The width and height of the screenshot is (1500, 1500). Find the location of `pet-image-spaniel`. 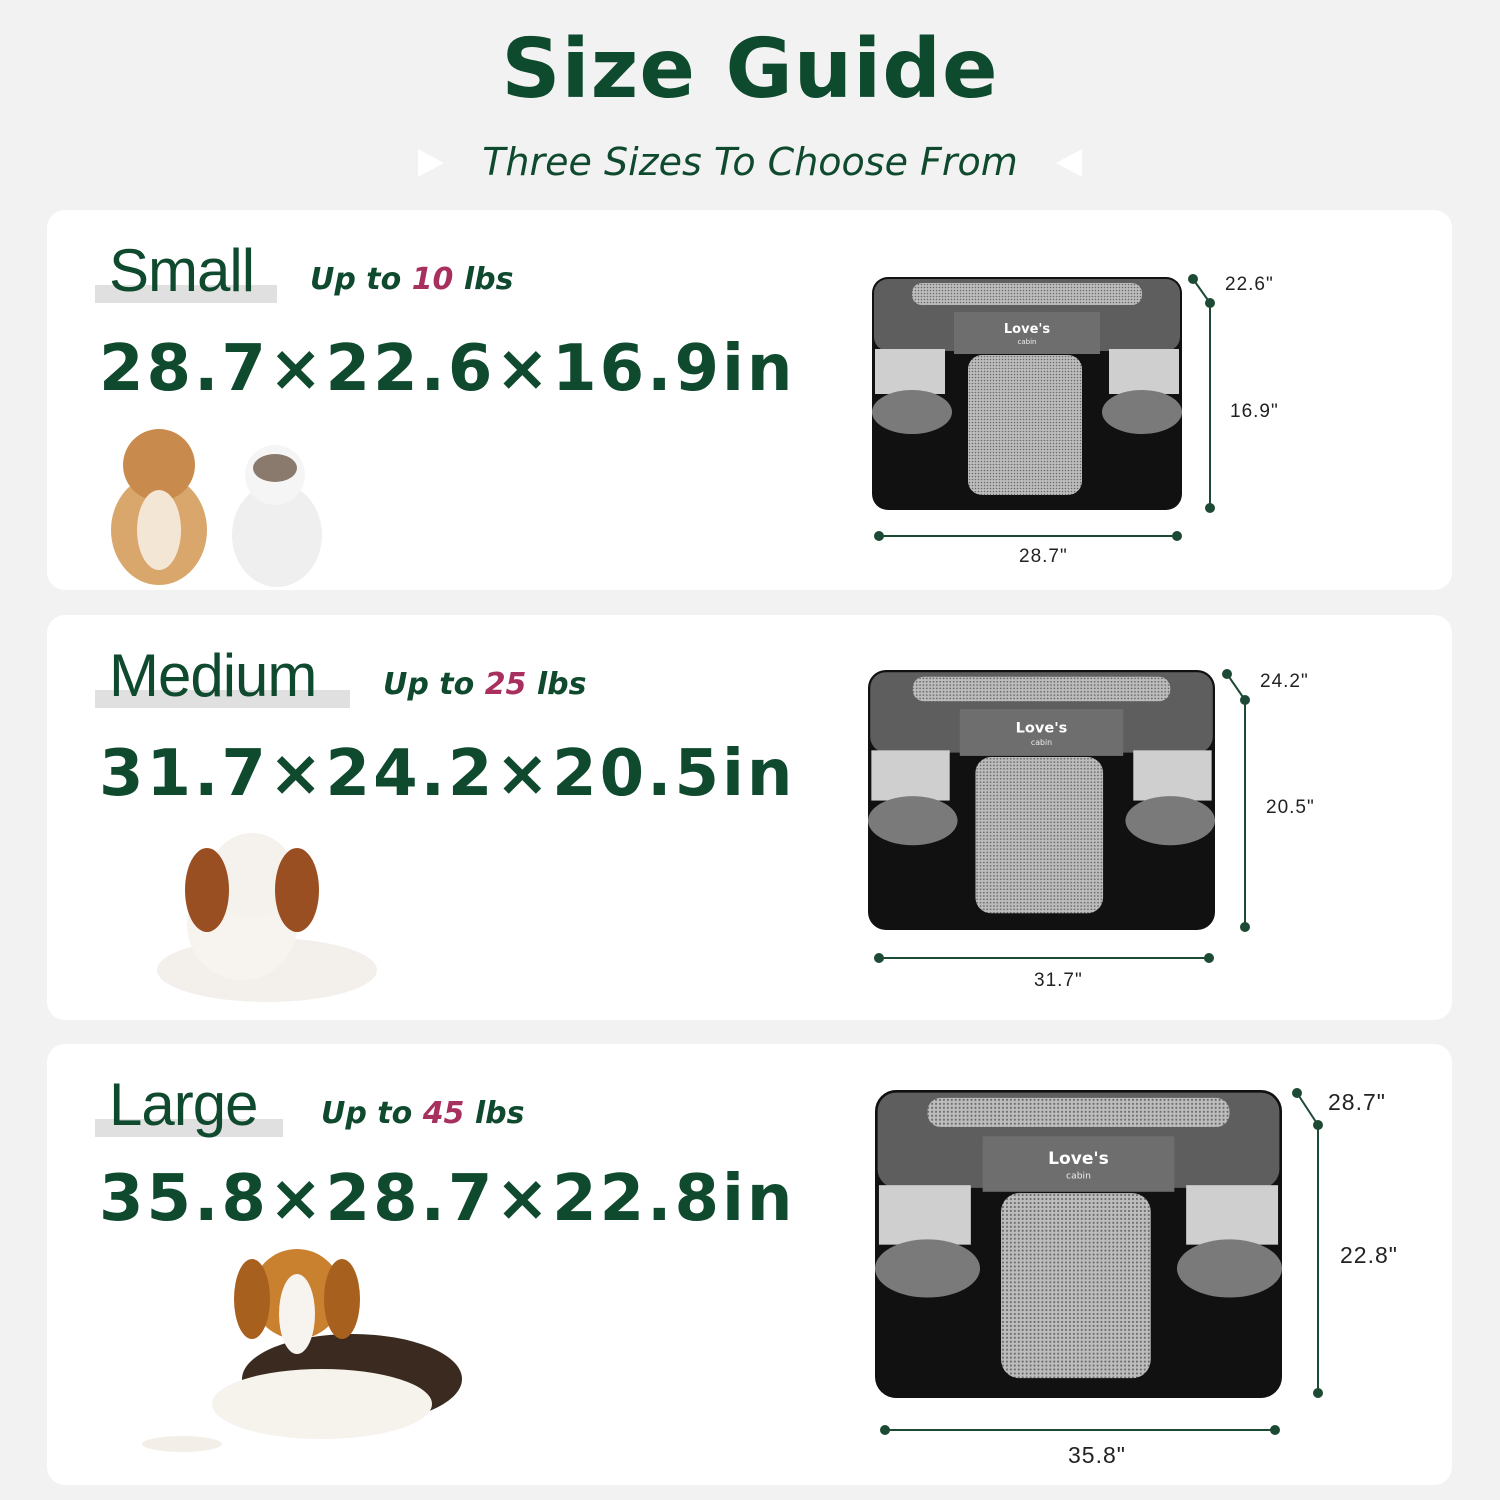

pet-image-spaniel is located at coordinates (267, 917).